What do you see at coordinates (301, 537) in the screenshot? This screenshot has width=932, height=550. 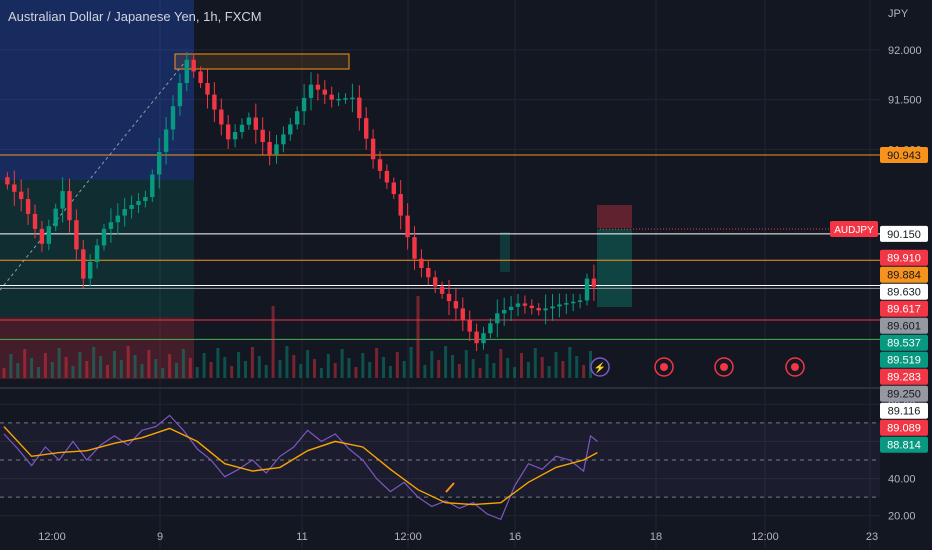 I see `time-axis-label: 11` at bounding box center [301, 537].